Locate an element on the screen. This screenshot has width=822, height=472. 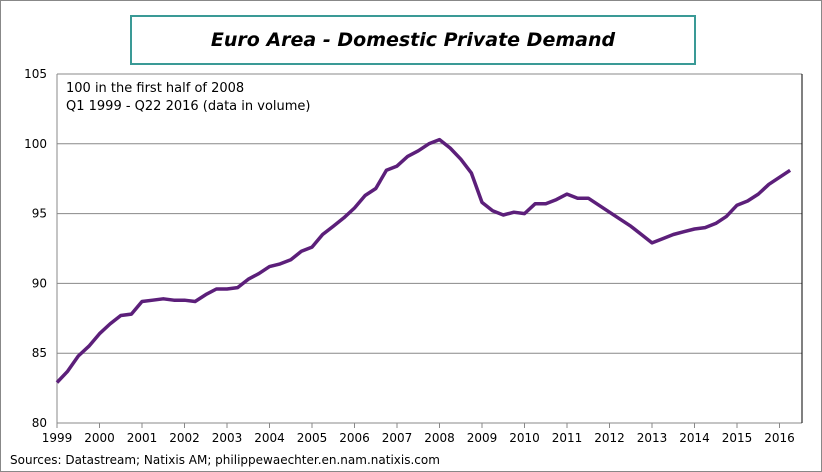
x-tick-label: 2012 is located at coordinates (609, 438).